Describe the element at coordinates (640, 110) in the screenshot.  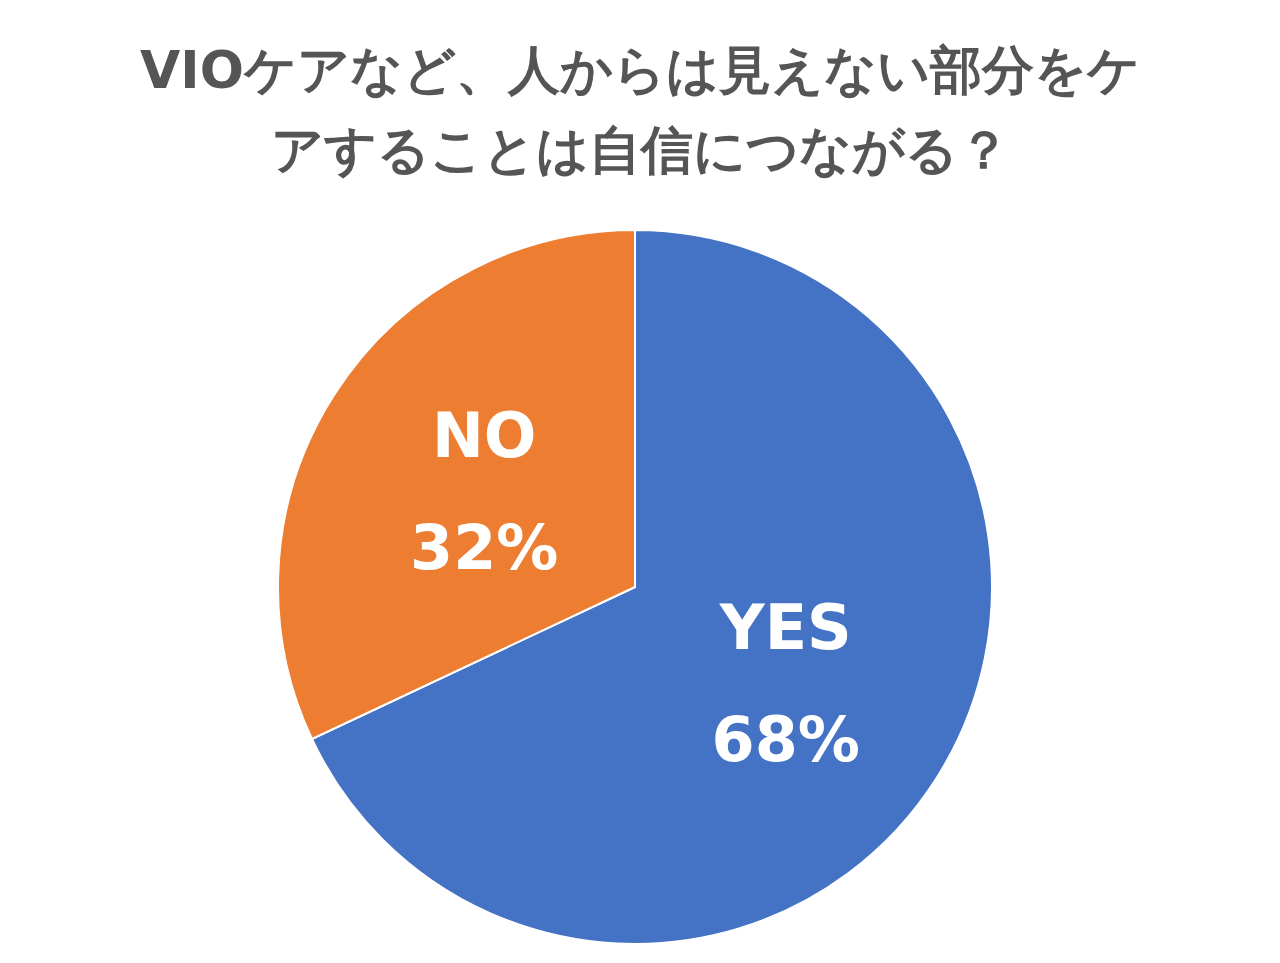
I see `chart-title: VIOケアなど、人からは見えない部分をケアすることは自信につながる？` at that location.